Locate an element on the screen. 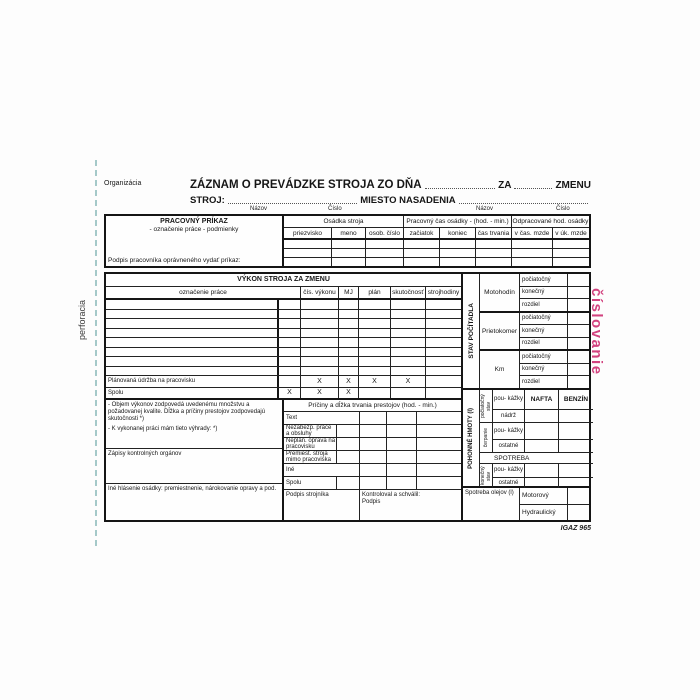 The width and height of the screenshot is (700, 700). counters-title: STAV POČÍTADLA is located at coordinates (471, 331).